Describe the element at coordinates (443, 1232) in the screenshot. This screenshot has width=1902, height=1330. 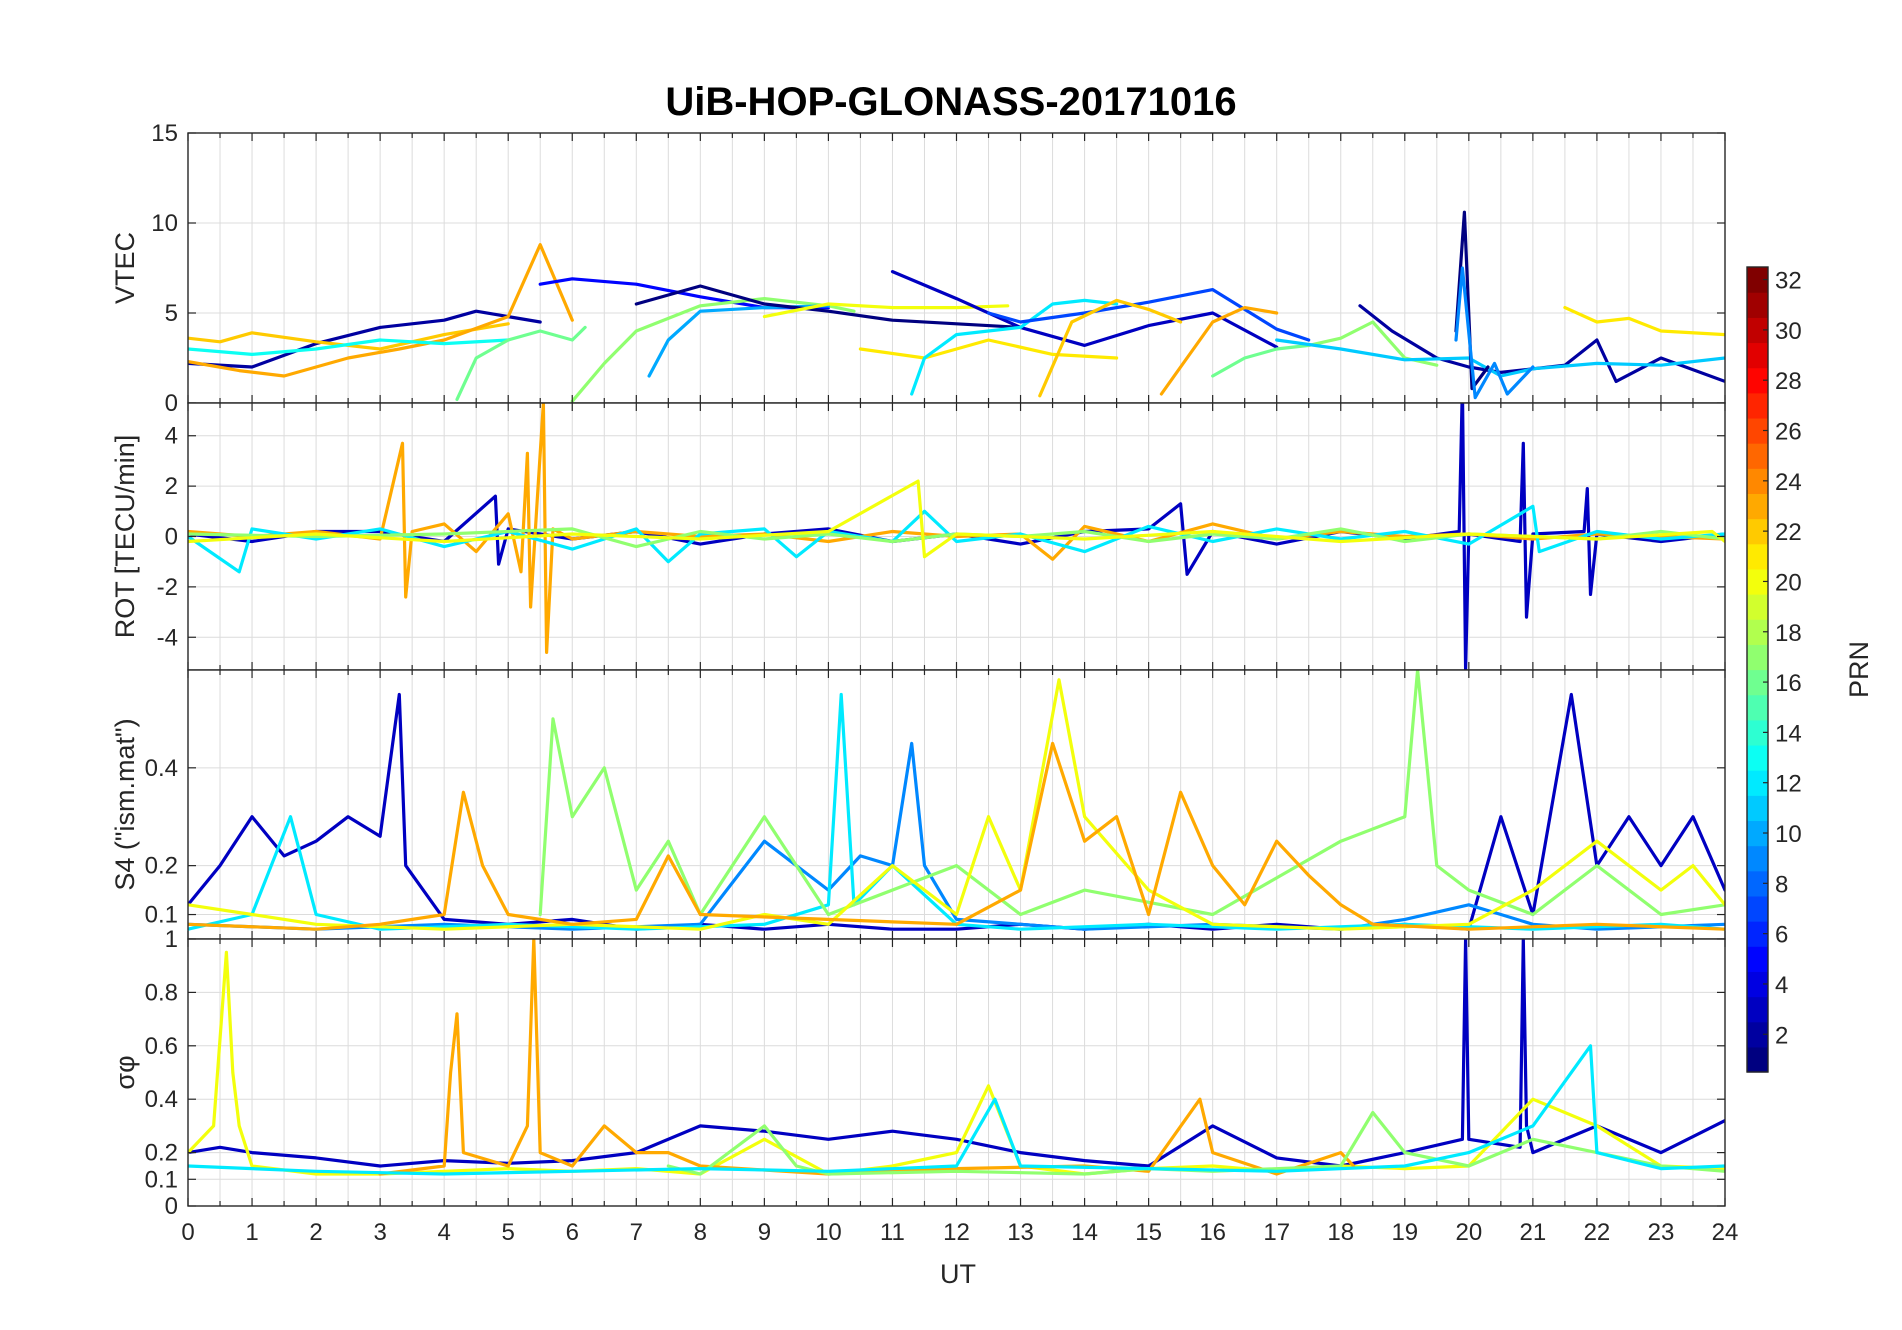
I see `x-tick-label: 4` at that location.